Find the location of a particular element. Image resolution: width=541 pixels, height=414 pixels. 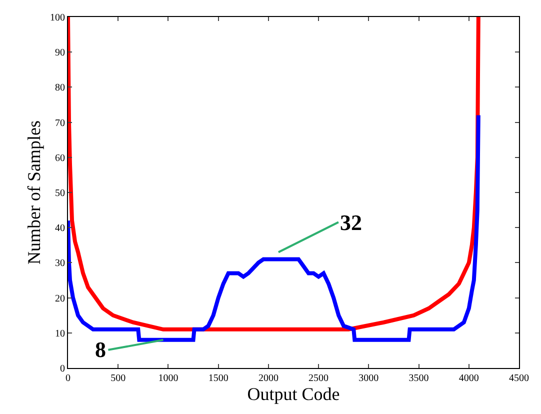

x-tick-label: 500 is located at coordinates (118, 378).